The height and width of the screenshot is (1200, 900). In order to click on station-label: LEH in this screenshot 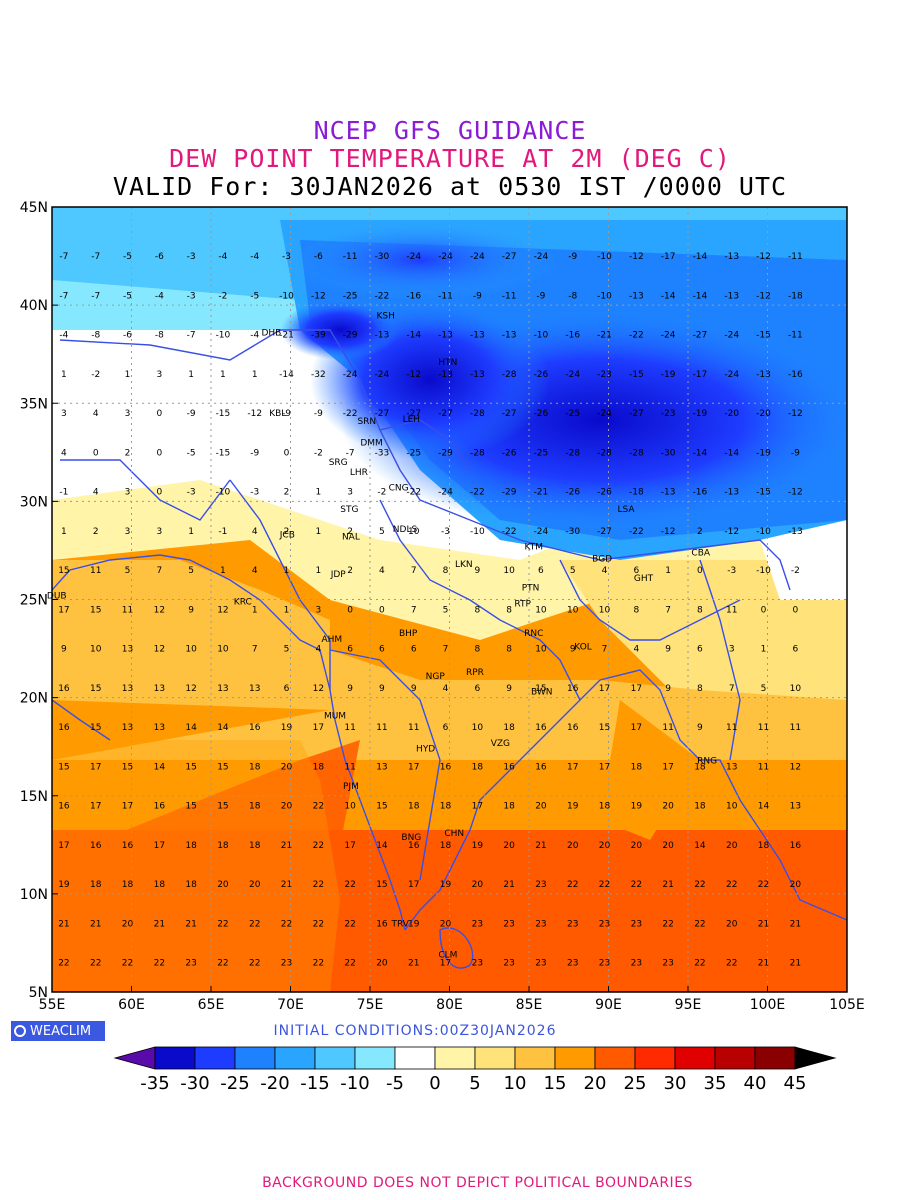, I will do `click(411, 420)`.